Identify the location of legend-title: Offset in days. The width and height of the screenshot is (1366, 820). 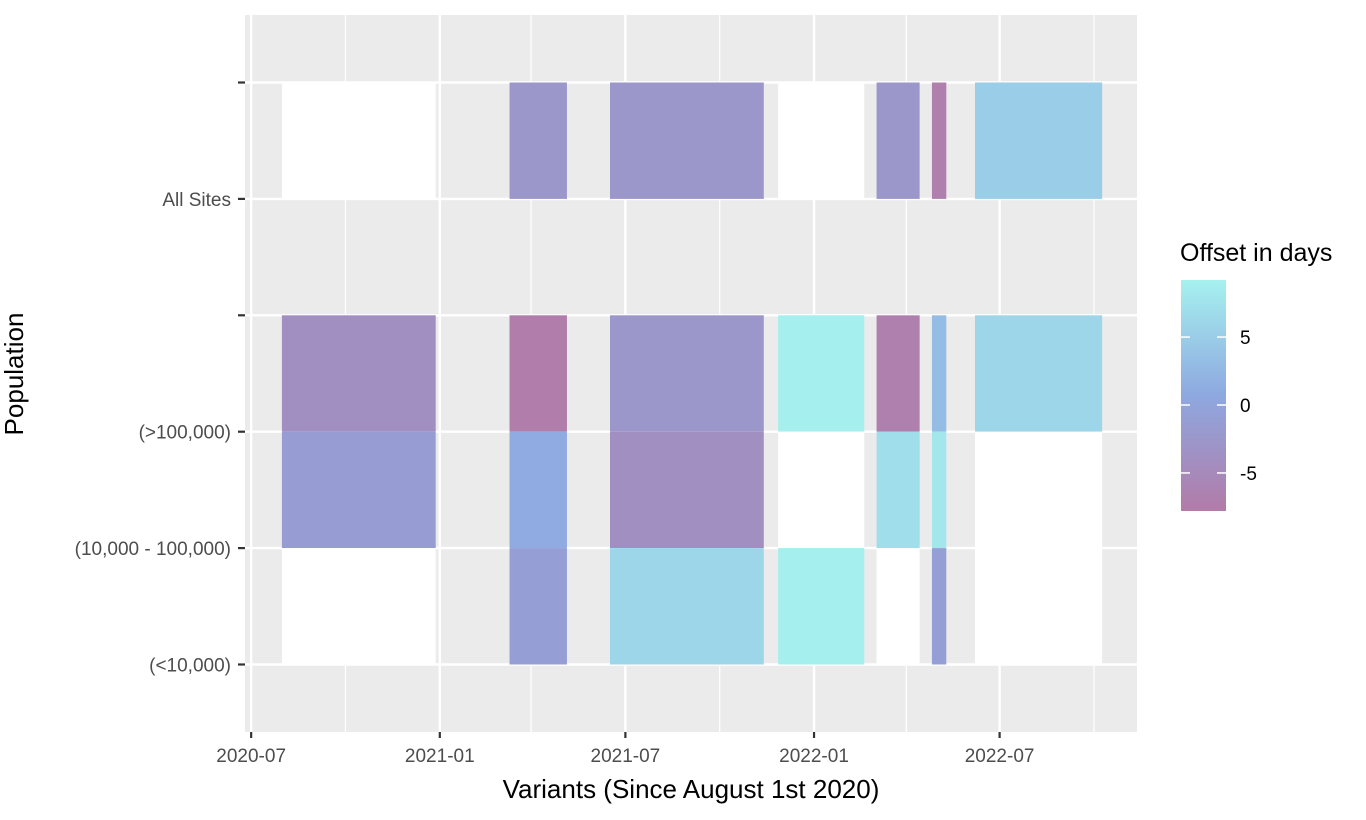
(1256, 253).